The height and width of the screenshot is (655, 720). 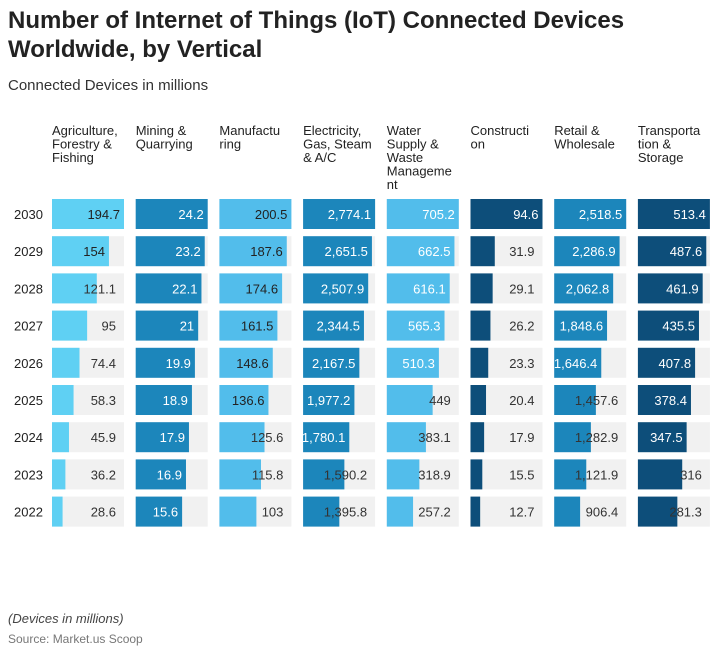 What do you see at coordinates (521, 363) in the screenshot?
I see `data-label: 23.3` at bounding box center [521, 363].